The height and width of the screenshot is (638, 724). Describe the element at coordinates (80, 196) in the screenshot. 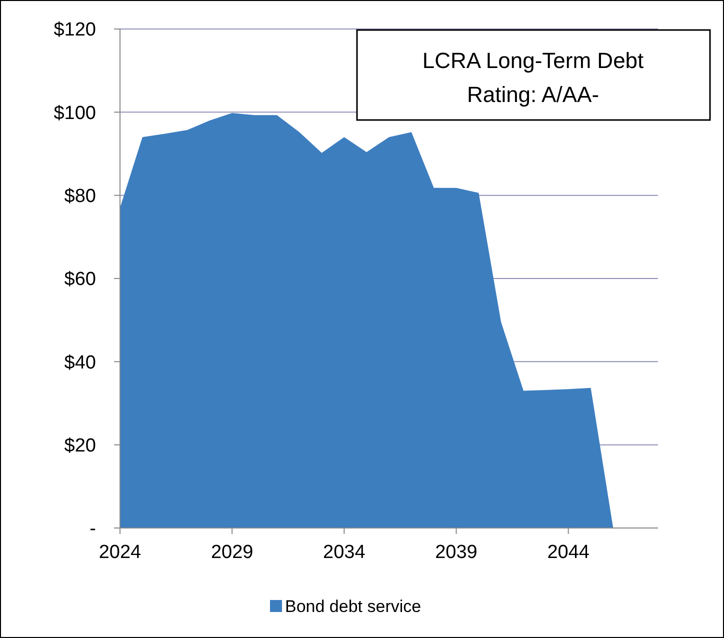

I see `y-tick-label: $80` at that location.